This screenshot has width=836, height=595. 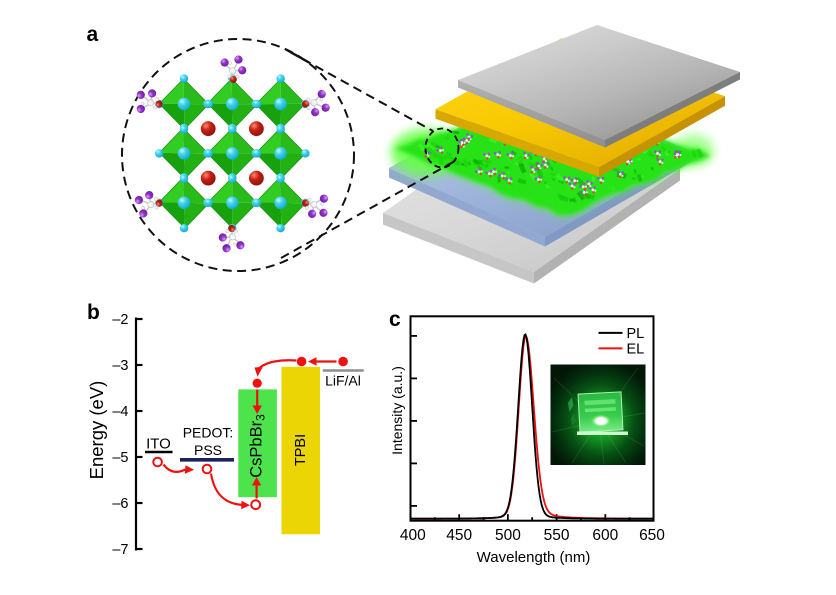 I want to click on svg-text: 600, so click(x=605, y=535).